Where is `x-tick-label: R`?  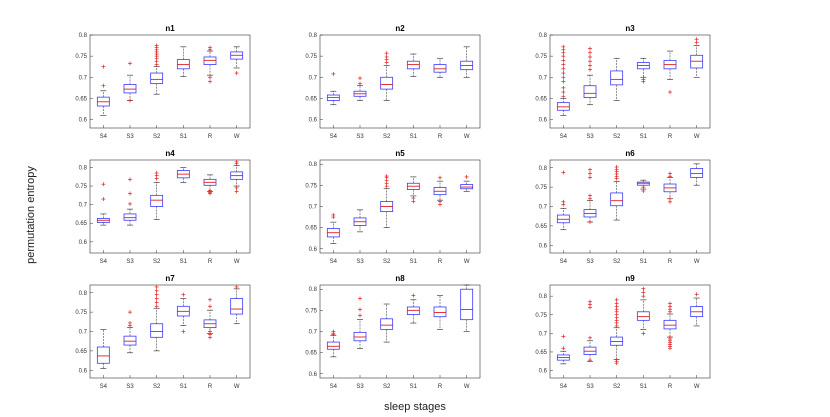 x-tick-label: R is located at coordinates (670, 262).